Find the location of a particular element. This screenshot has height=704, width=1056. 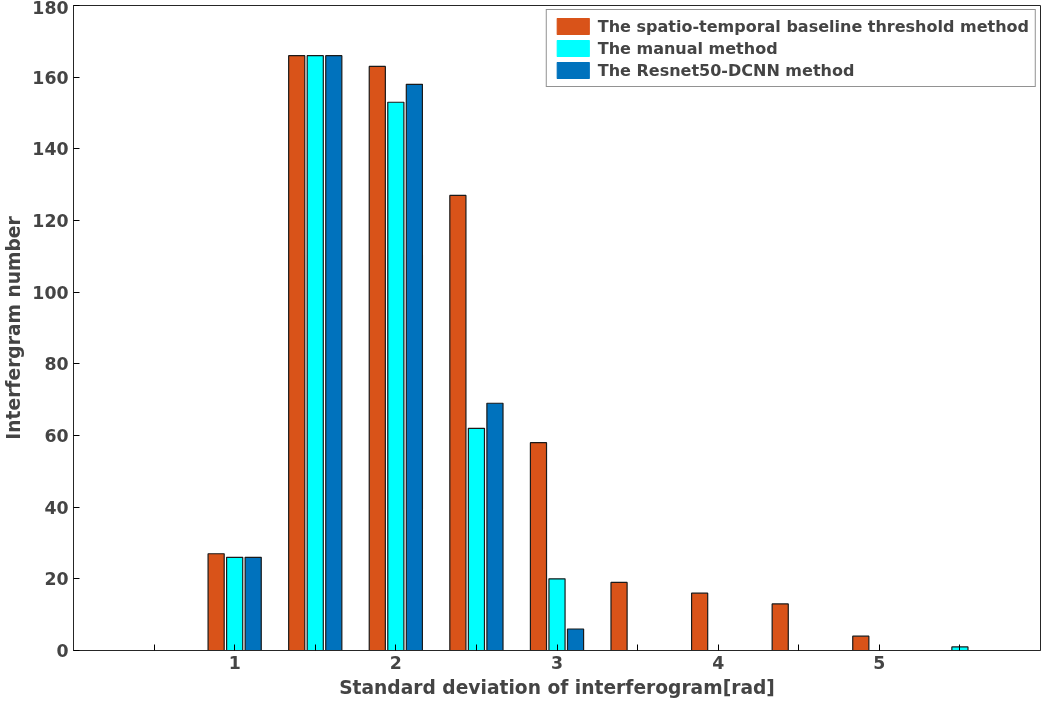

legend-label: The manual method is located at coordinates (687, 48).